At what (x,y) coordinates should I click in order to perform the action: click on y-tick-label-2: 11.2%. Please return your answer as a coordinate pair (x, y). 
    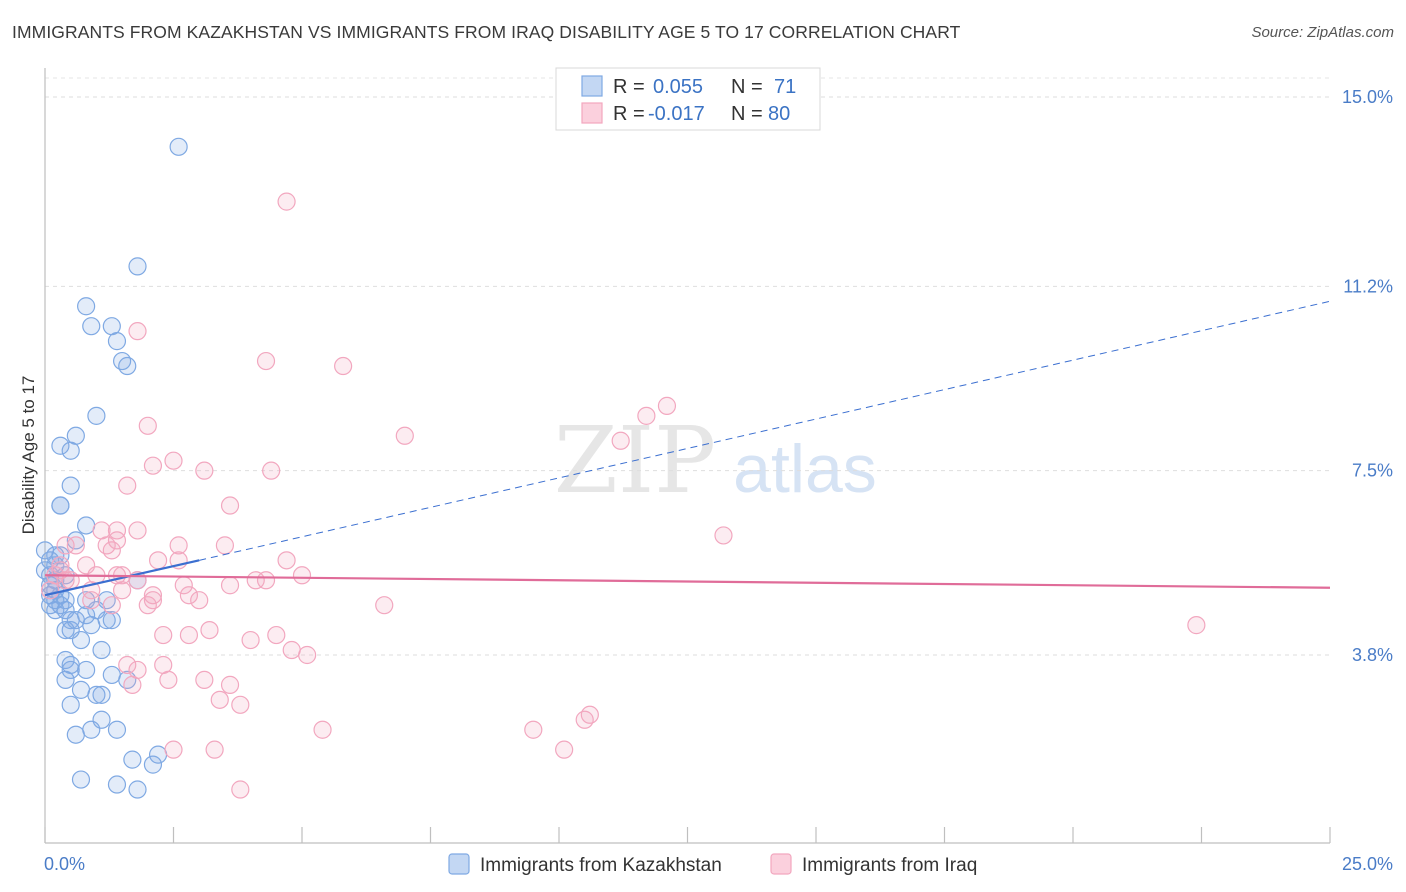
    Looking at the image, I should click on (1368, 286).